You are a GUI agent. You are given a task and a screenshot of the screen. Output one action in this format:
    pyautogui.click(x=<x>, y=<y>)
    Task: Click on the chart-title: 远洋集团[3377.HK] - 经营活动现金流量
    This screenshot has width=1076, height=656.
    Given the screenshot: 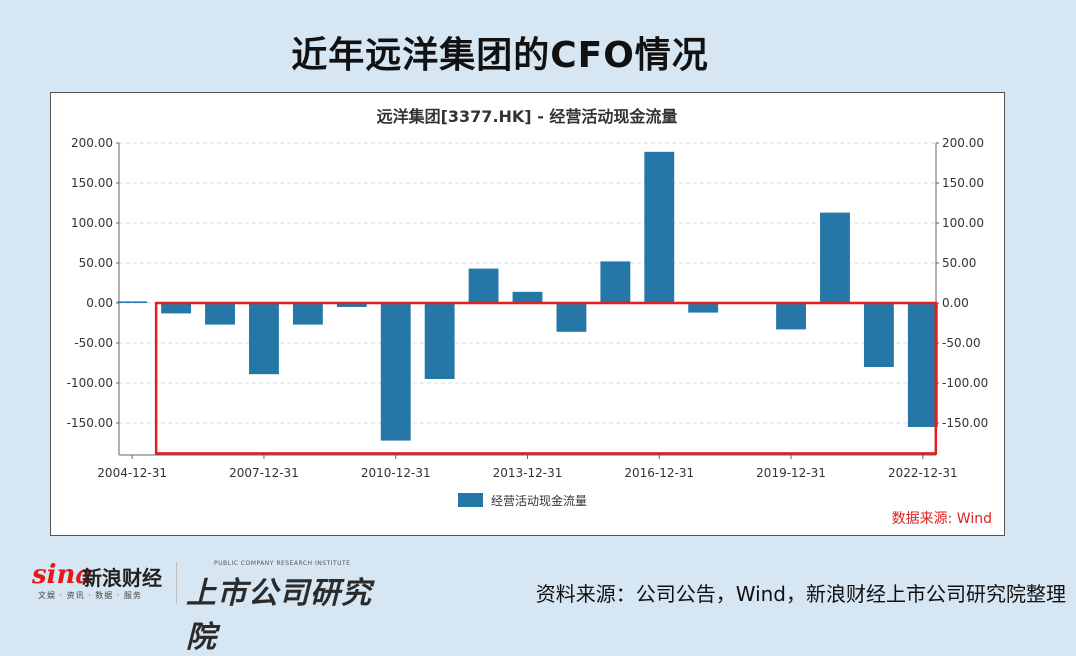 What is the action you would take?
    pyautogui.click(x=527, y=116)
    